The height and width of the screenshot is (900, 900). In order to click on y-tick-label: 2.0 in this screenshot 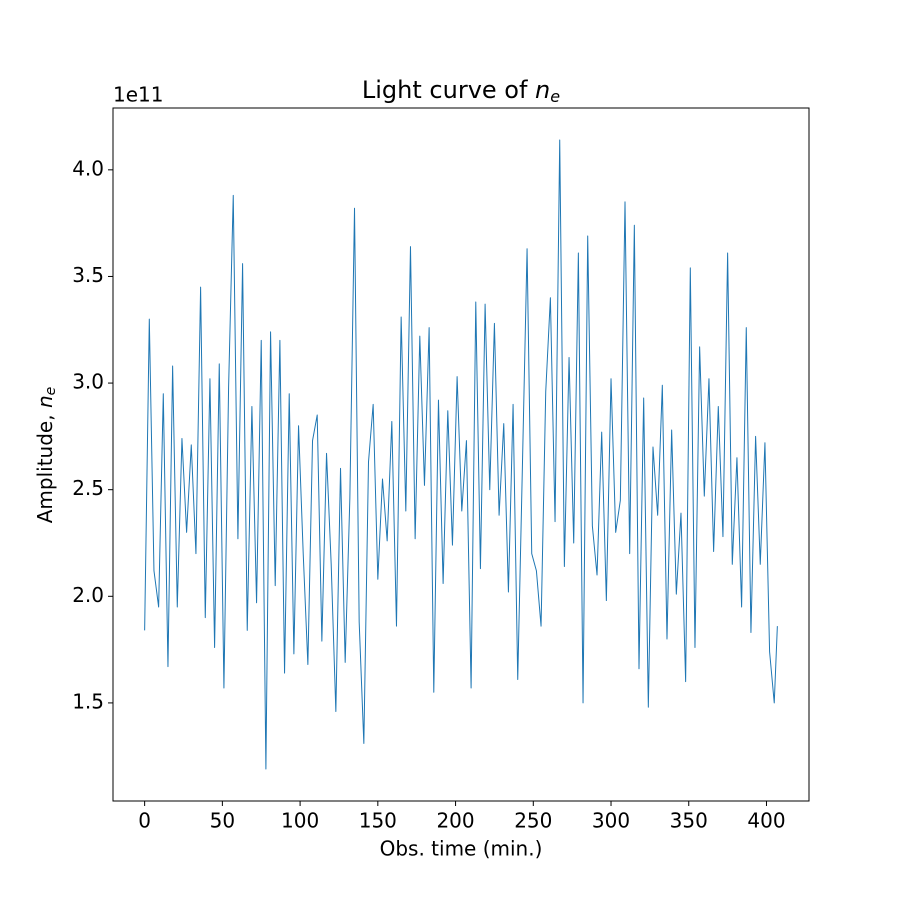, I will do `click(88, 595)`.